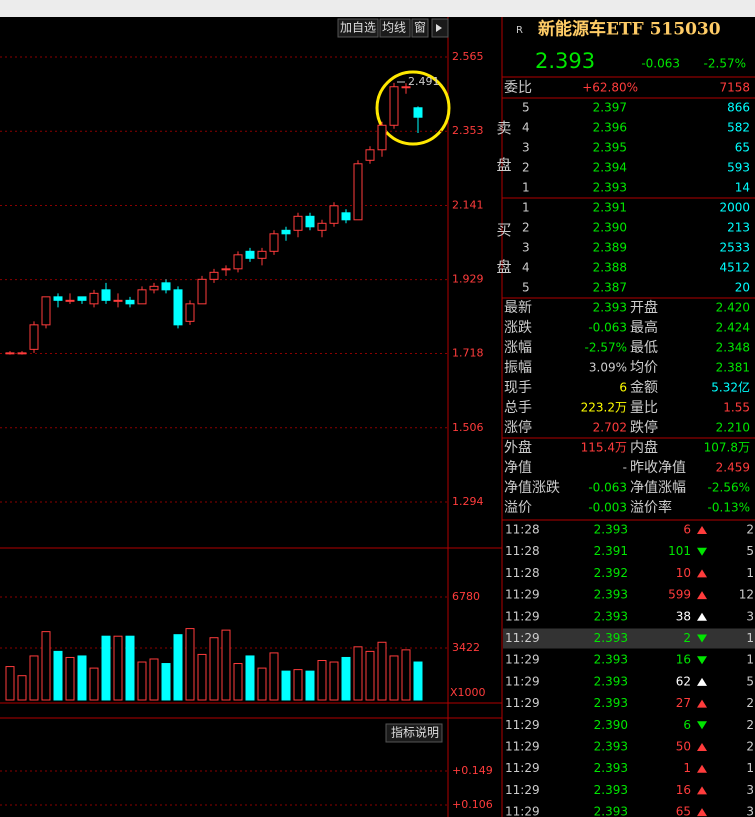 This screenshot has width=755, height=817. Describe the element at coordinates (750, 681) in the screenshot. I see `trade-count: 5` at that location.